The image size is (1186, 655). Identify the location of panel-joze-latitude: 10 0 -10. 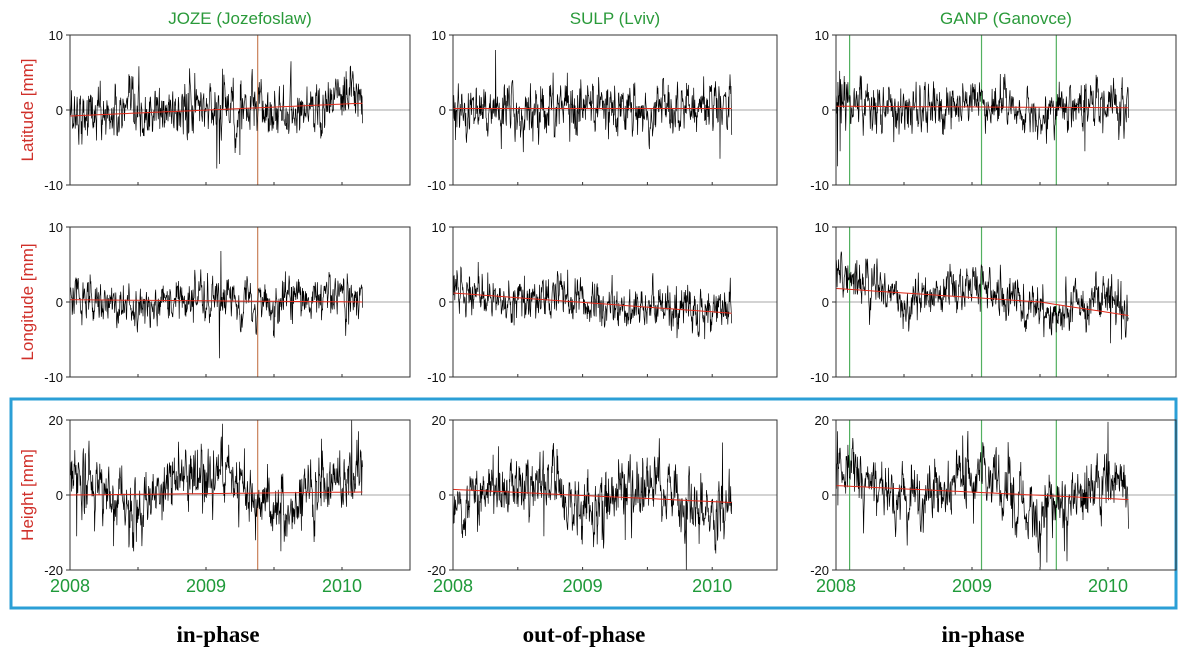
(227, 110).